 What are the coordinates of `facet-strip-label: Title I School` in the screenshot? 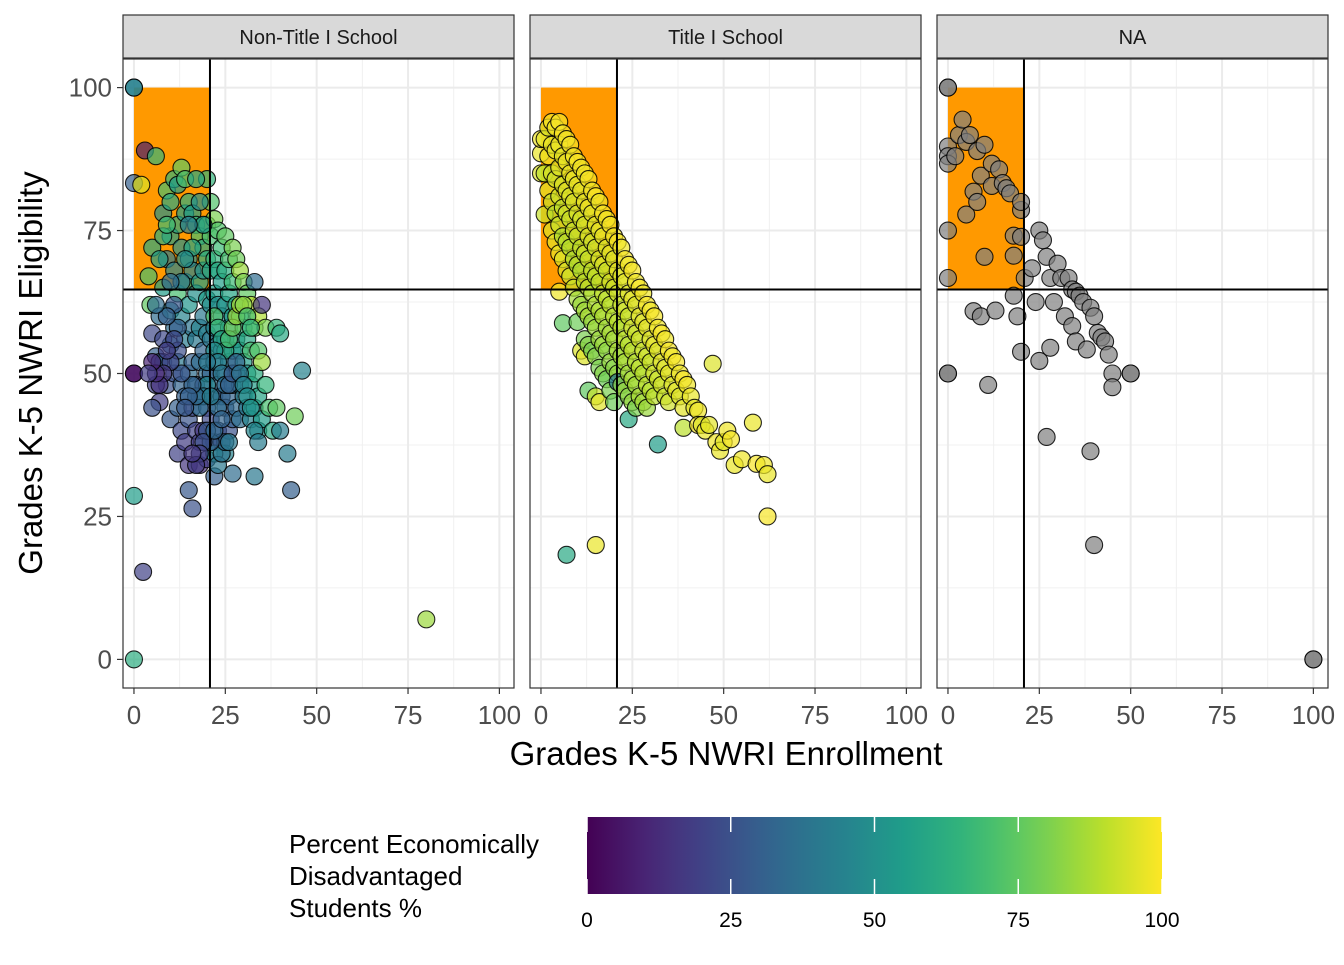 It's located at (725, 38).